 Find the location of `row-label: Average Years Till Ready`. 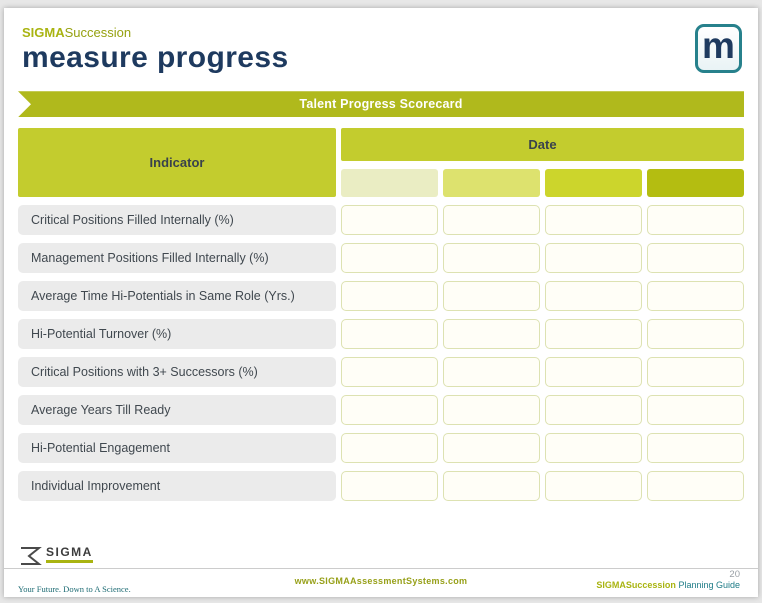

row-label: Average Years Till Ready is located at coordinates (177, 410).